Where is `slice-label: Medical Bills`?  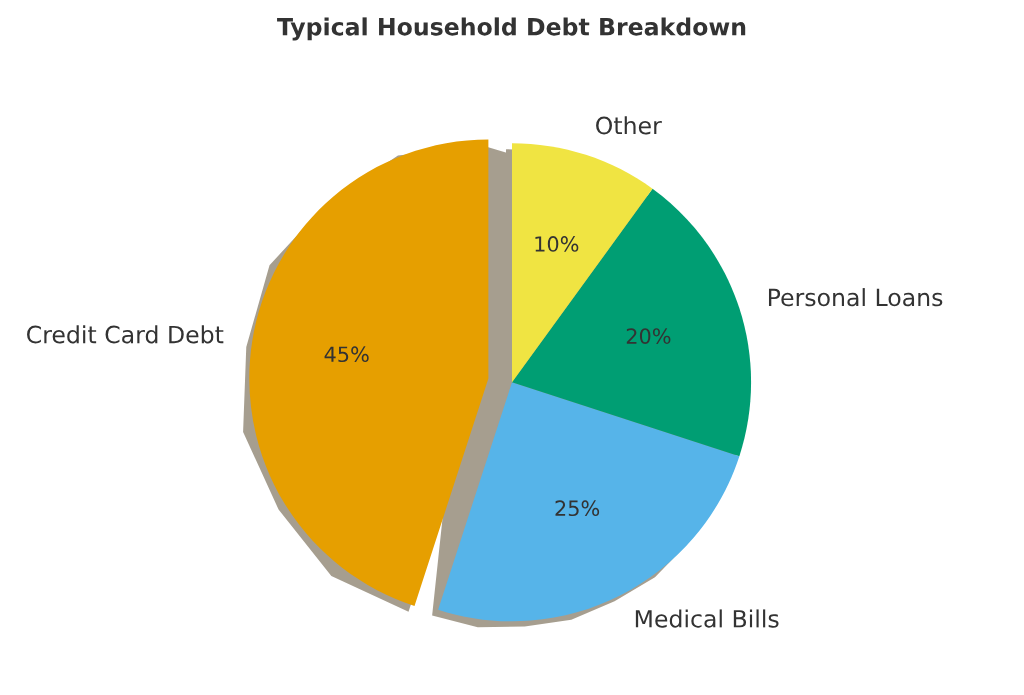 slice-label: Medical Bills is located at coordinates (707, 618).